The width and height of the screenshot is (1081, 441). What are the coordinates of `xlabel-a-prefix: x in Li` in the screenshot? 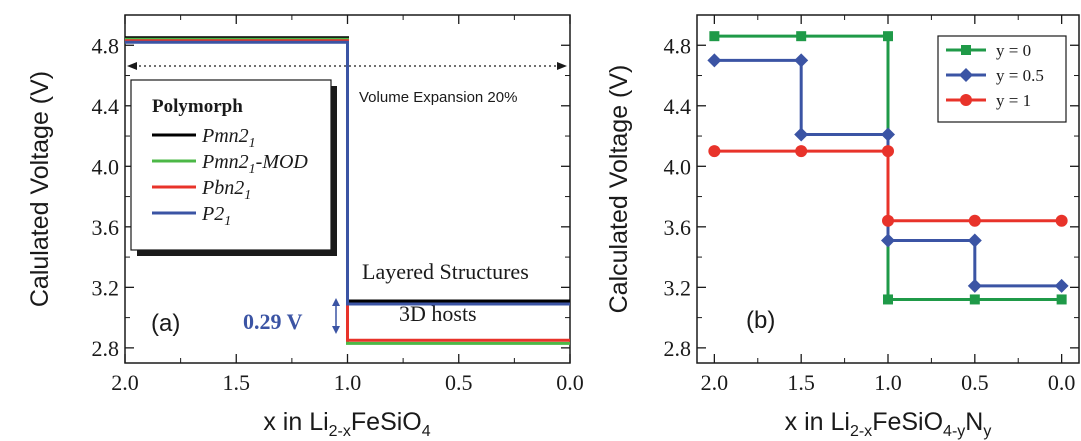 It's located at (295, 422).